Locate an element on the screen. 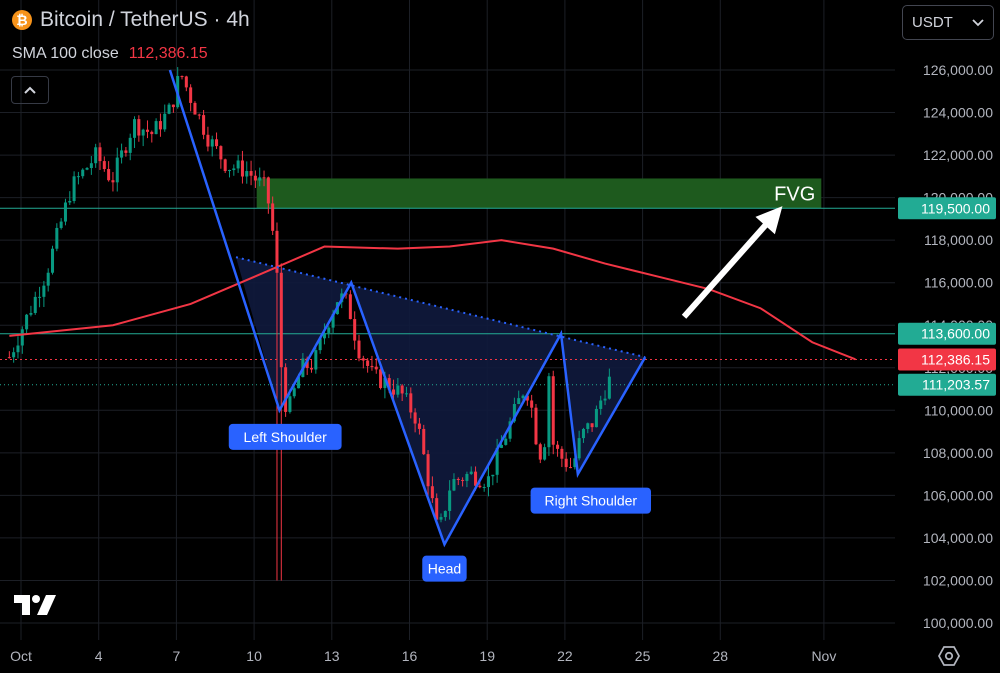 This screenshot has width=1000, height=673. x-tick-label: 7 is located at coordinates (177, 656).